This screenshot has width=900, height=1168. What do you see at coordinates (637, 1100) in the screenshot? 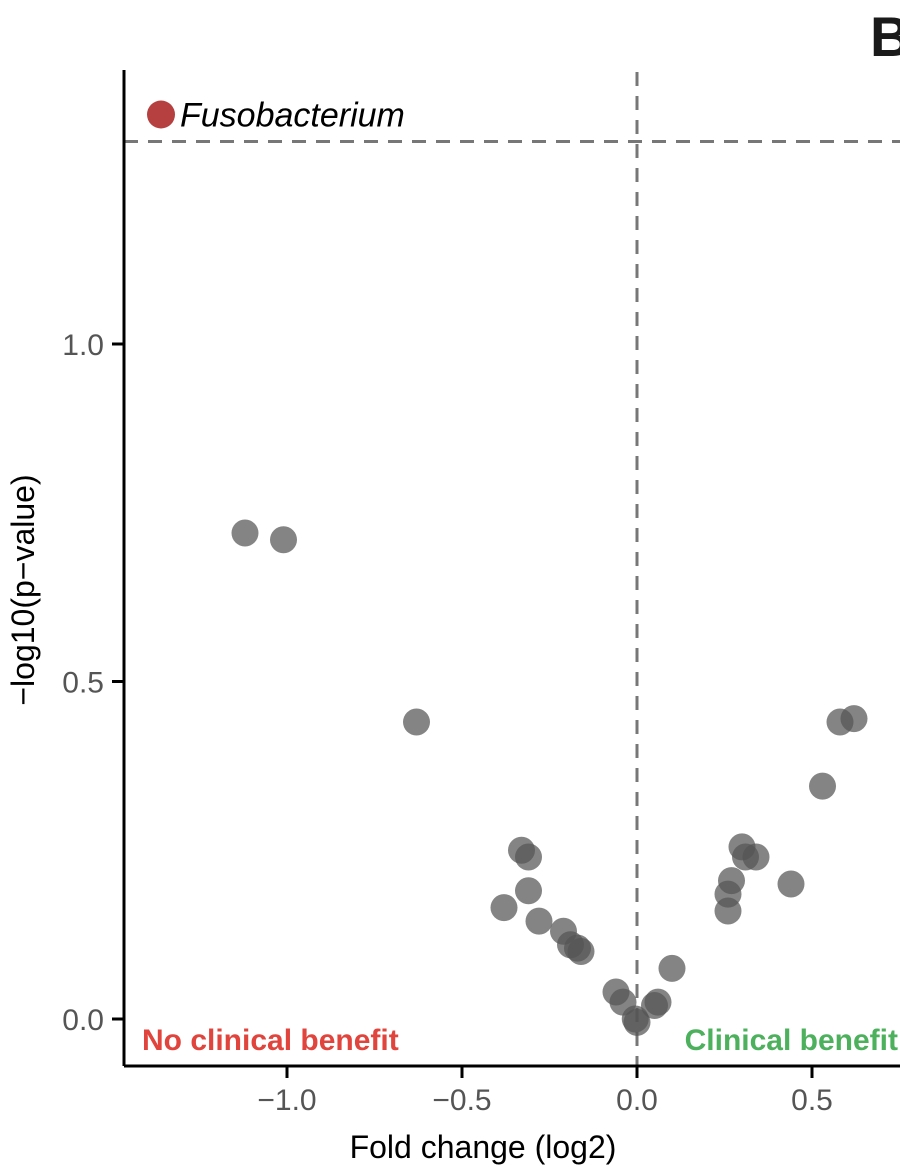
I see `x-tick-label: 0.0` at bounding box center [637, 1100].